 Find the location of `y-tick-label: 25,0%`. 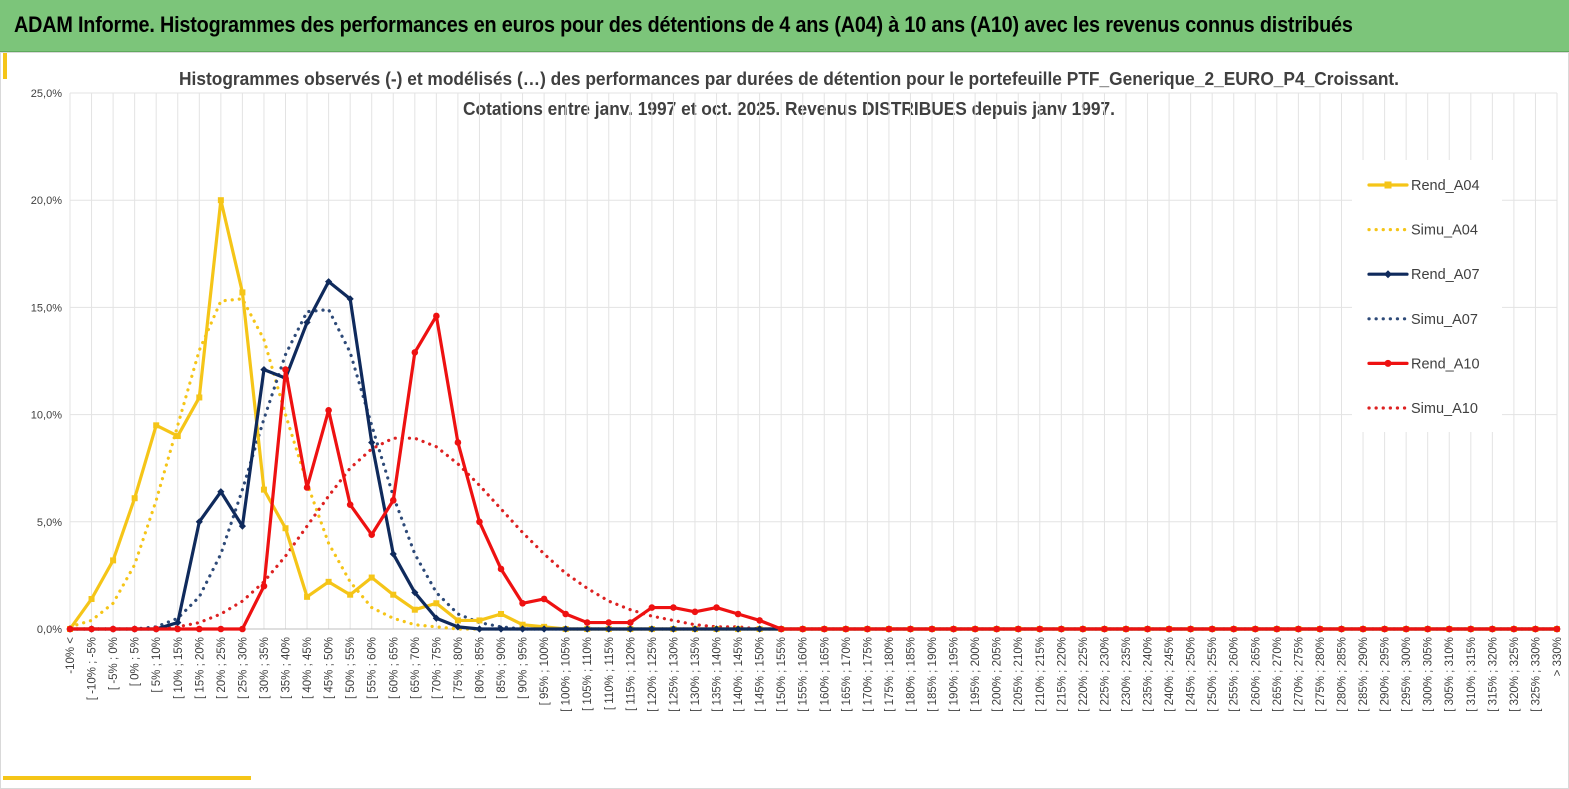

y-tick-label: 25,0% is located at coordinates (46, 94).